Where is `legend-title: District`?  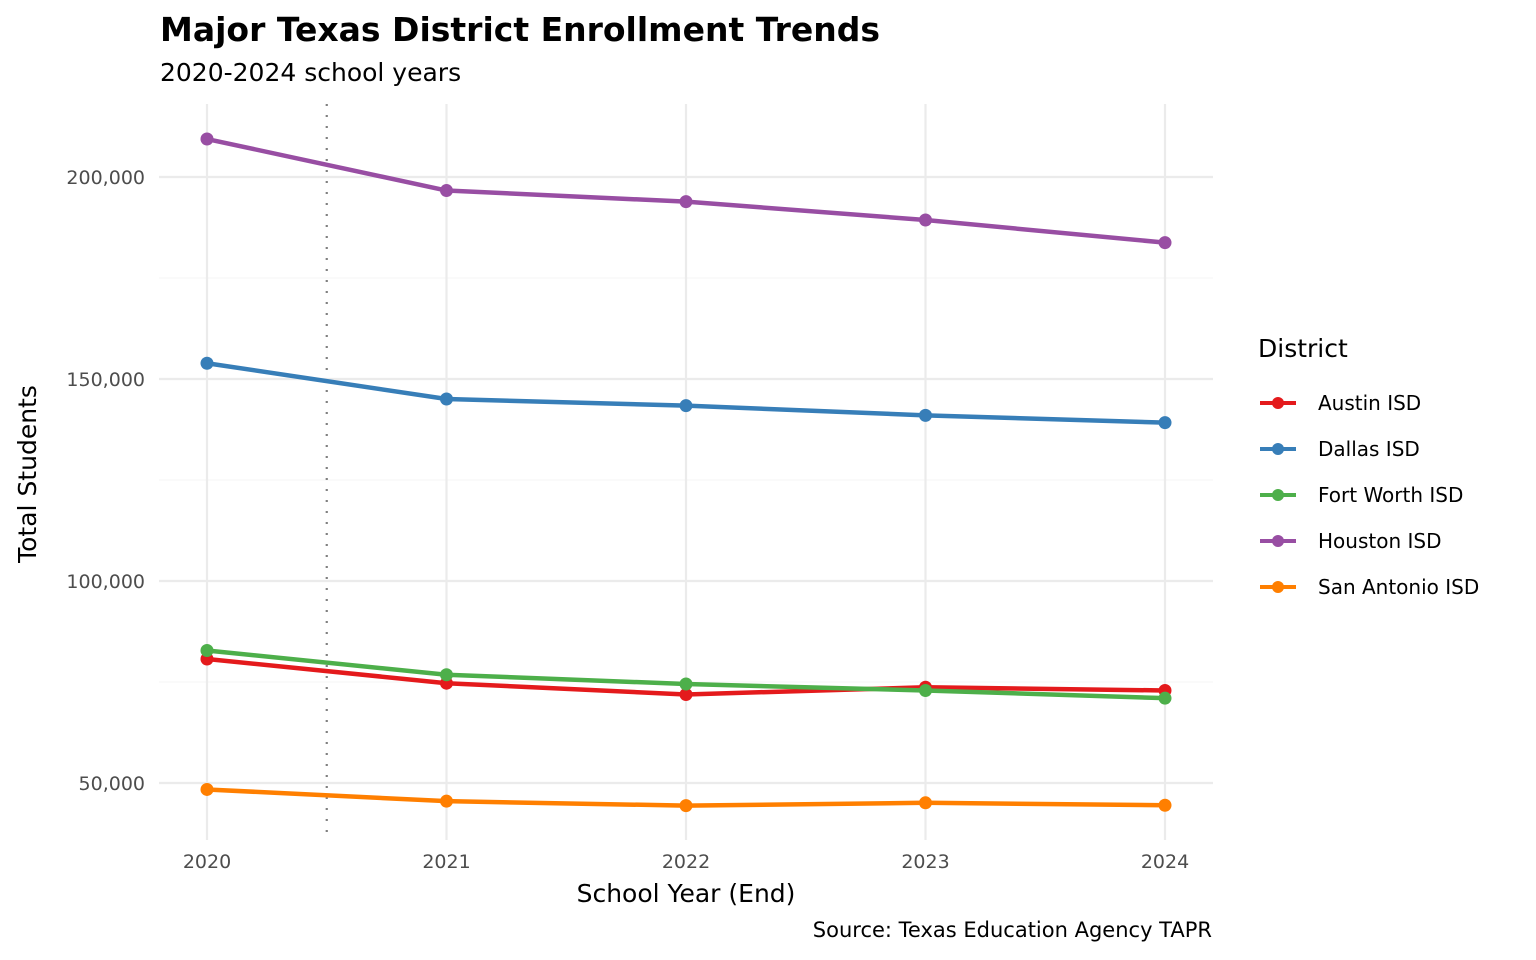 legend-title: District is located at coordinates (1303, 348).